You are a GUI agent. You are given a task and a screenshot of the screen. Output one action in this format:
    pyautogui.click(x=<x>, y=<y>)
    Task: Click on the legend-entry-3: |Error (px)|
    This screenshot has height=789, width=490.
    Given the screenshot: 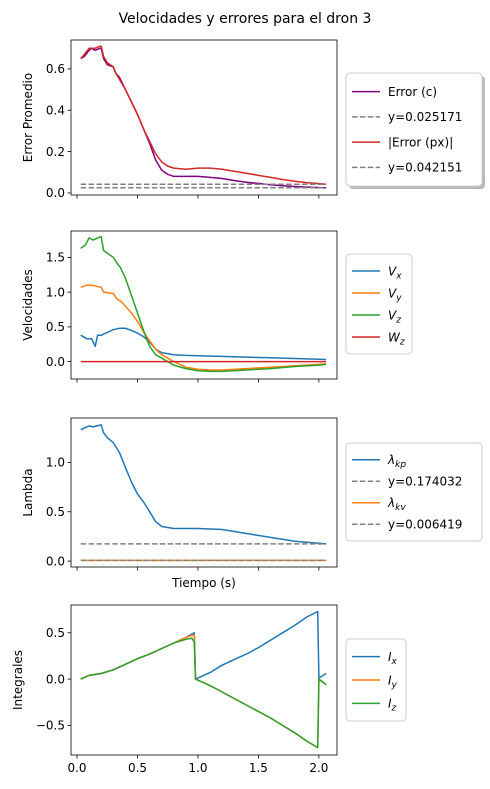 What is the action you would take?
    pyautogui.click(x=420, y=142)
    